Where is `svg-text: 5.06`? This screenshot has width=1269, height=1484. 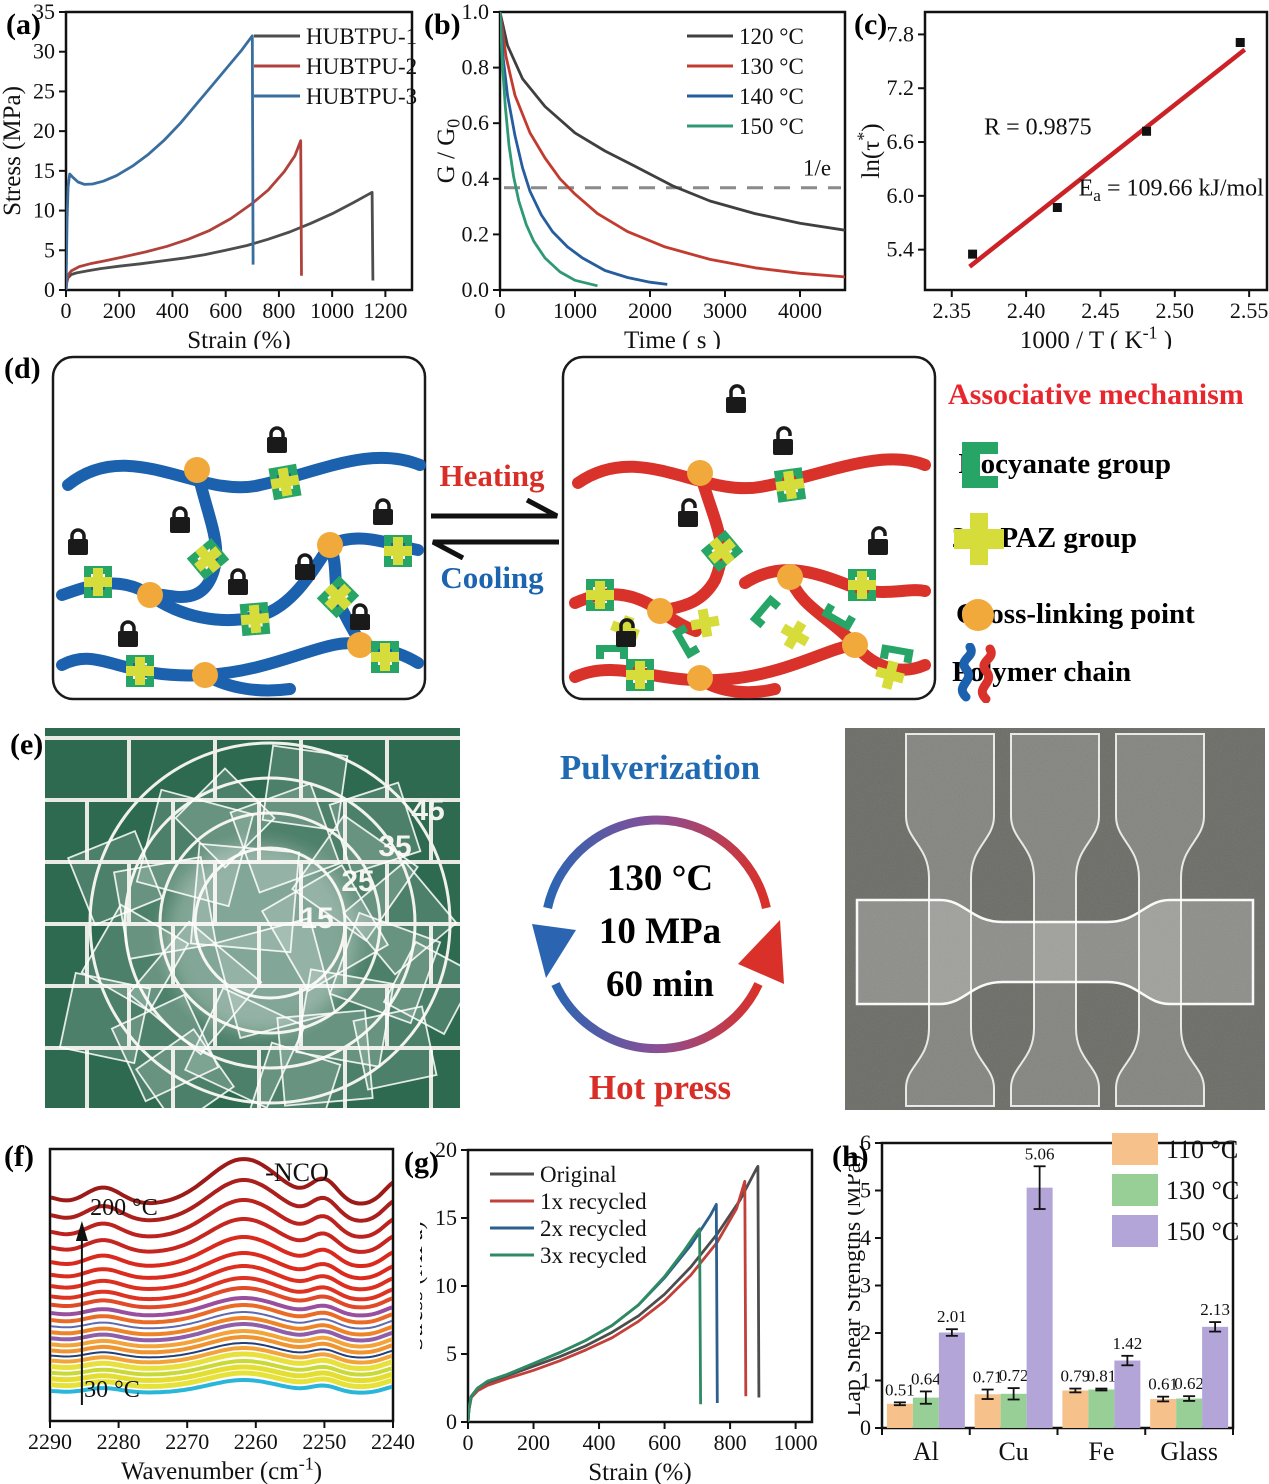 svg-text: 5.06 is located at coordinates (1040, 1153).